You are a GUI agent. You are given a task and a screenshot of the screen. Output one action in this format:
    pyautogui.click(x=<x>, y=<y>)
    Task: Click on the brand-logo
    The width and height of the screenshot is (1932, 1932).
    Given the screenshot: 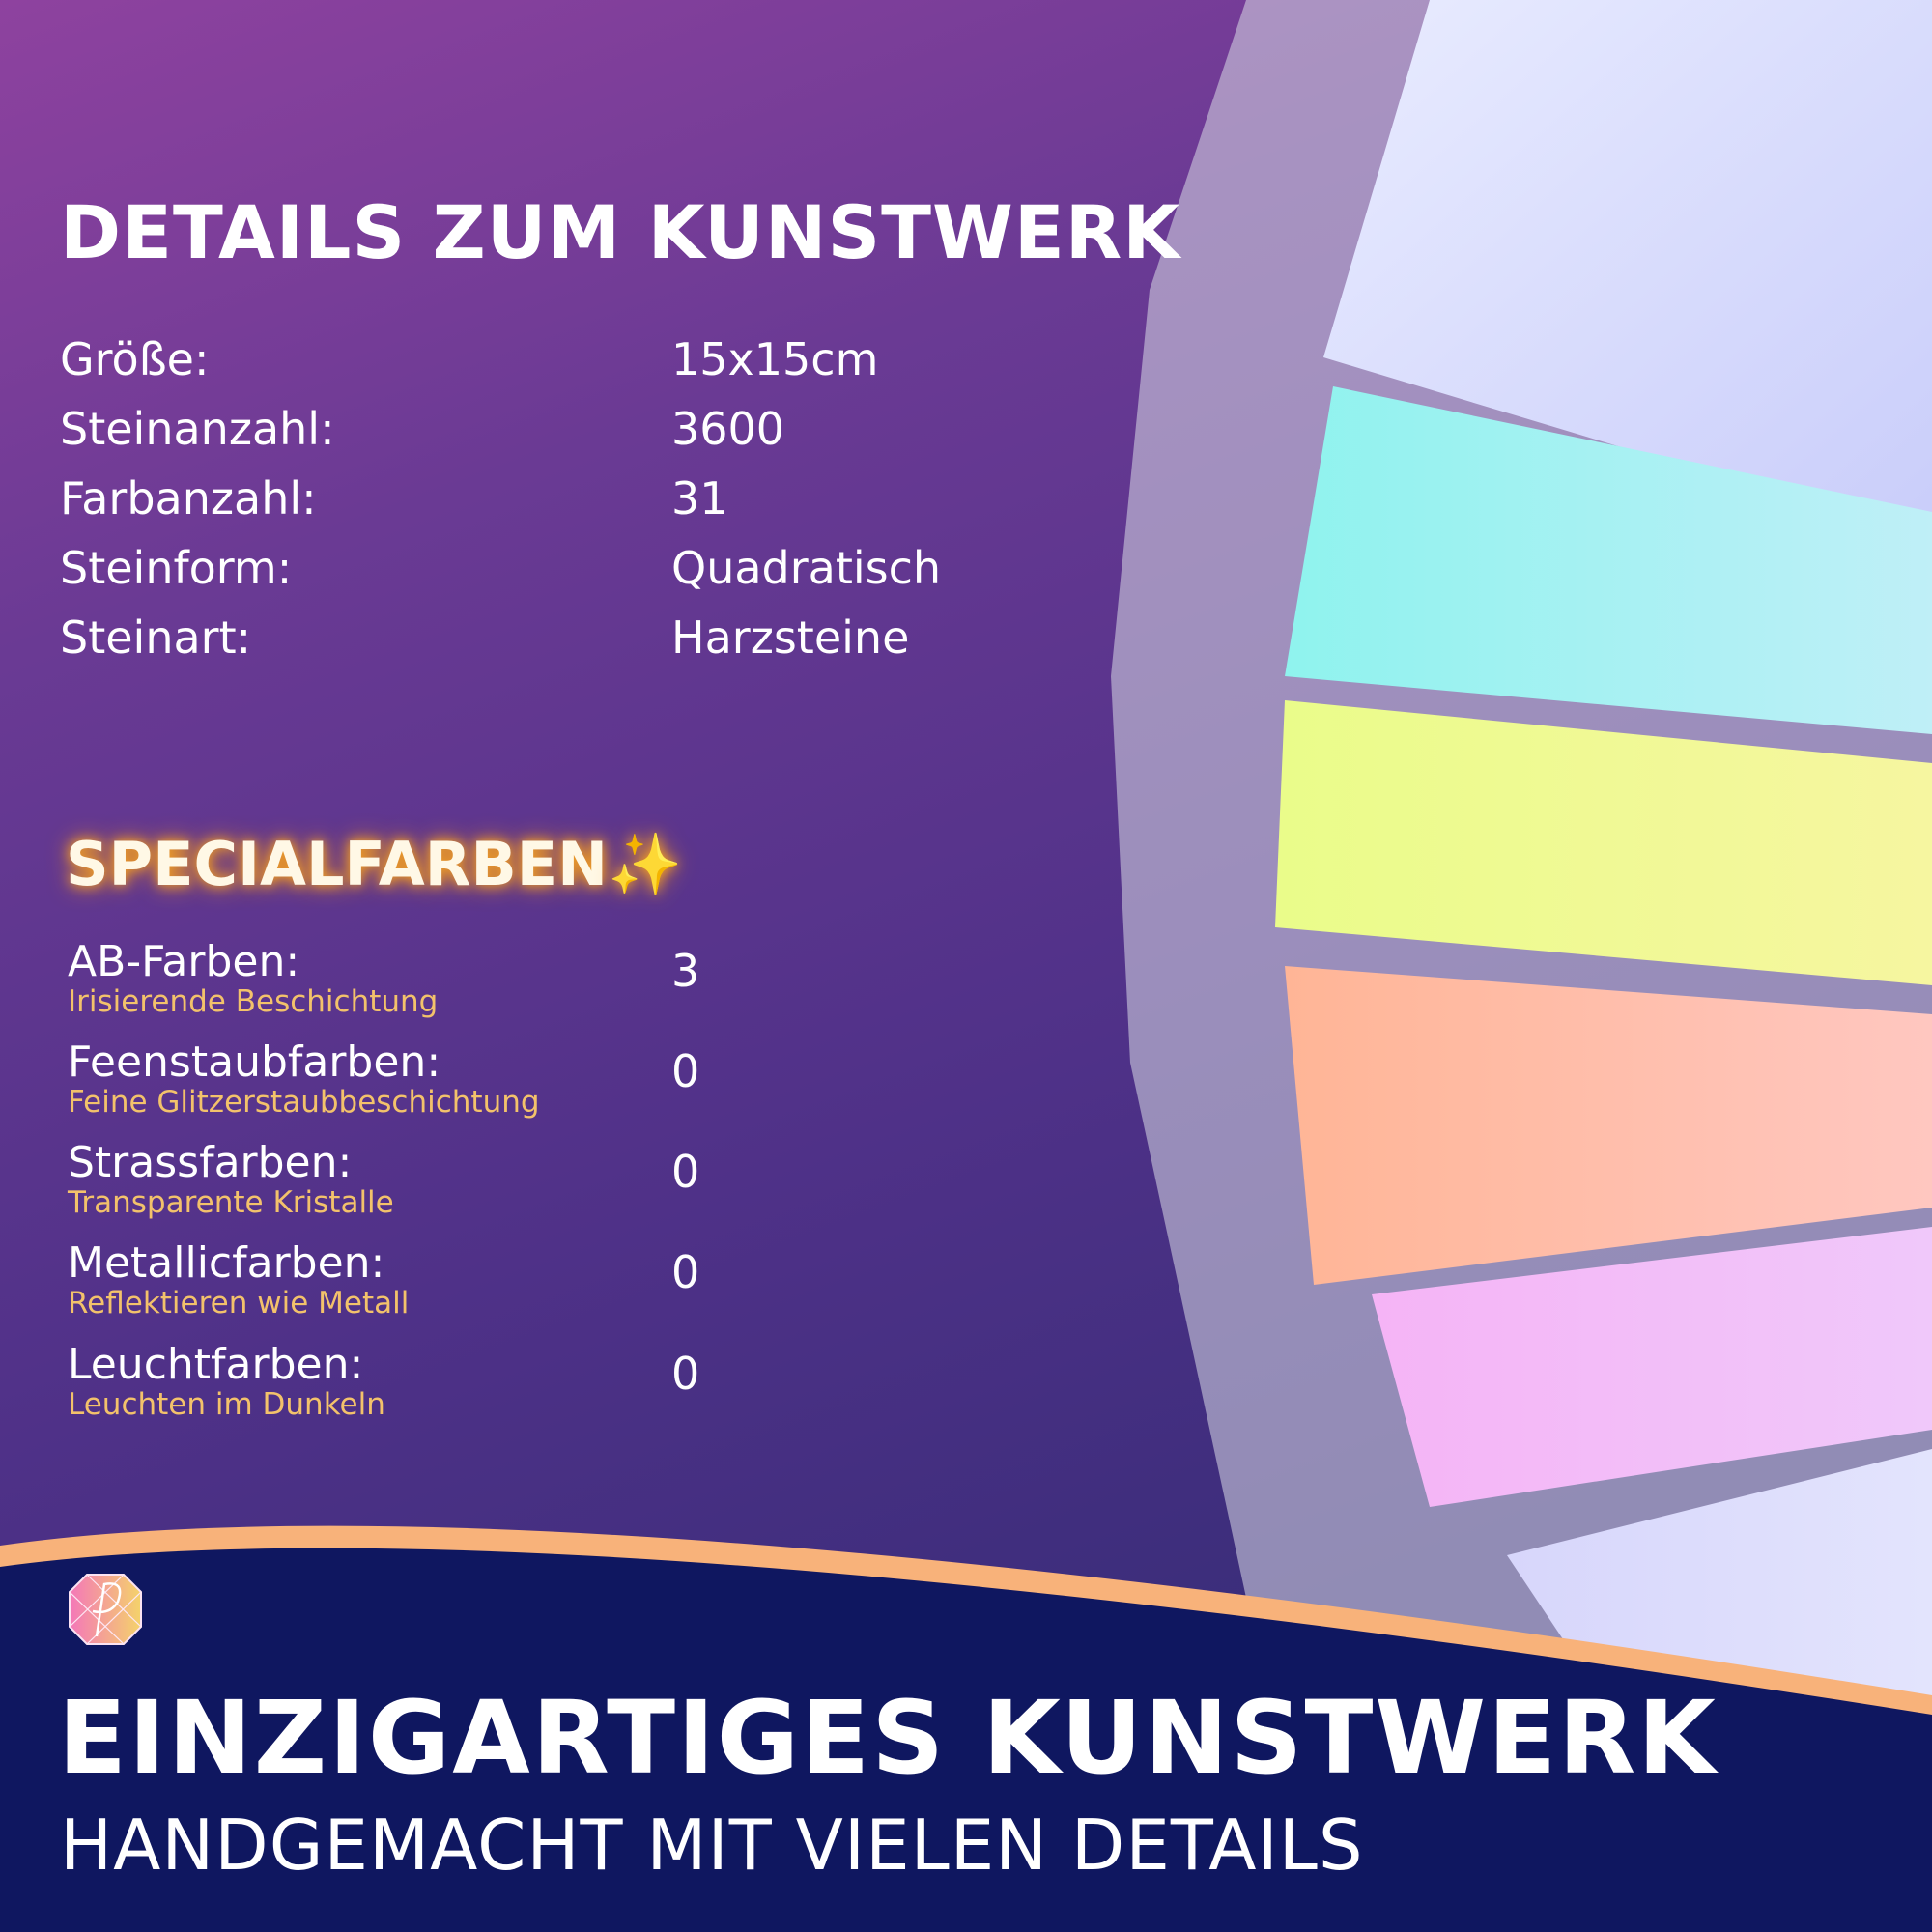 What is the action you would take?
    pyautogui.click(x=105, y=1609)
    